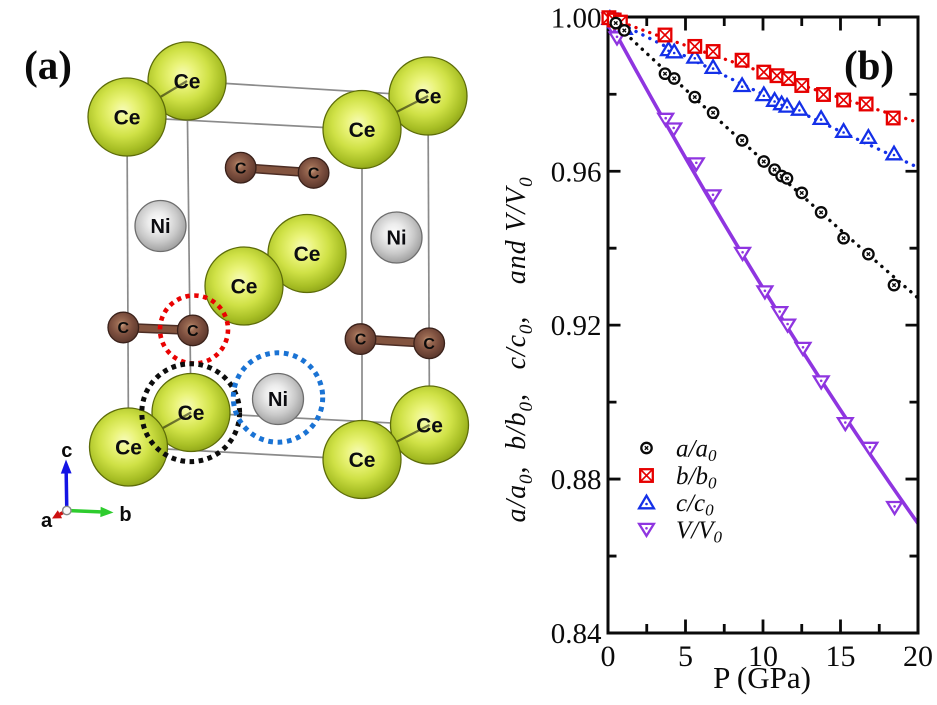 This screenshot has height=705, width=937. I want to click on svg-text: (a), so click(48, 65).